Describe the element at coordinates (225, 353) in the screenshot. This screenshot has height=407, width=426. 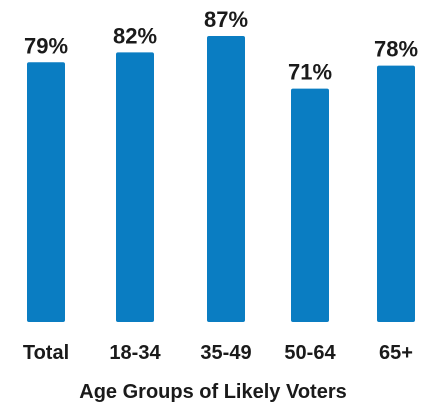
I see `category-label: 35-49` at that location.